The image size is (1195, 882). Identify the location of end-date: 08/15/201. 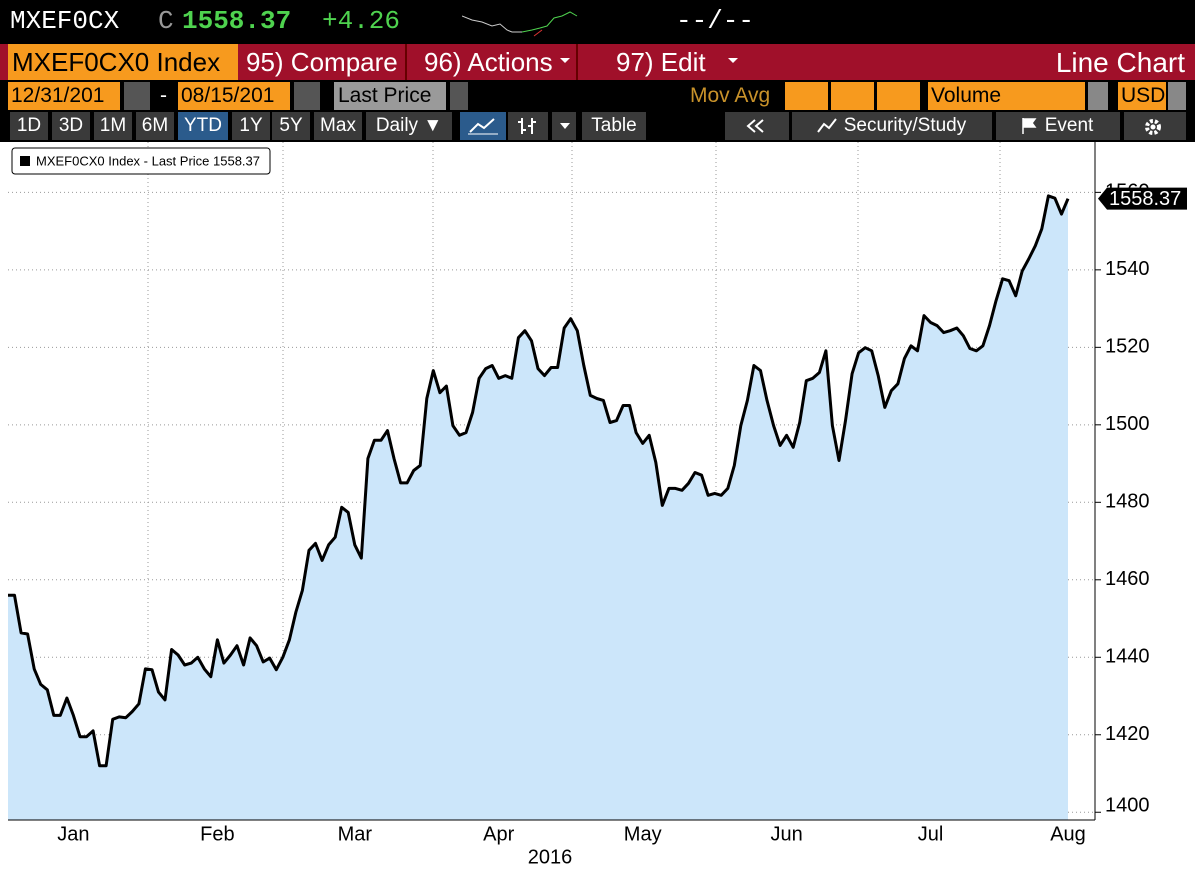
(234, 96).